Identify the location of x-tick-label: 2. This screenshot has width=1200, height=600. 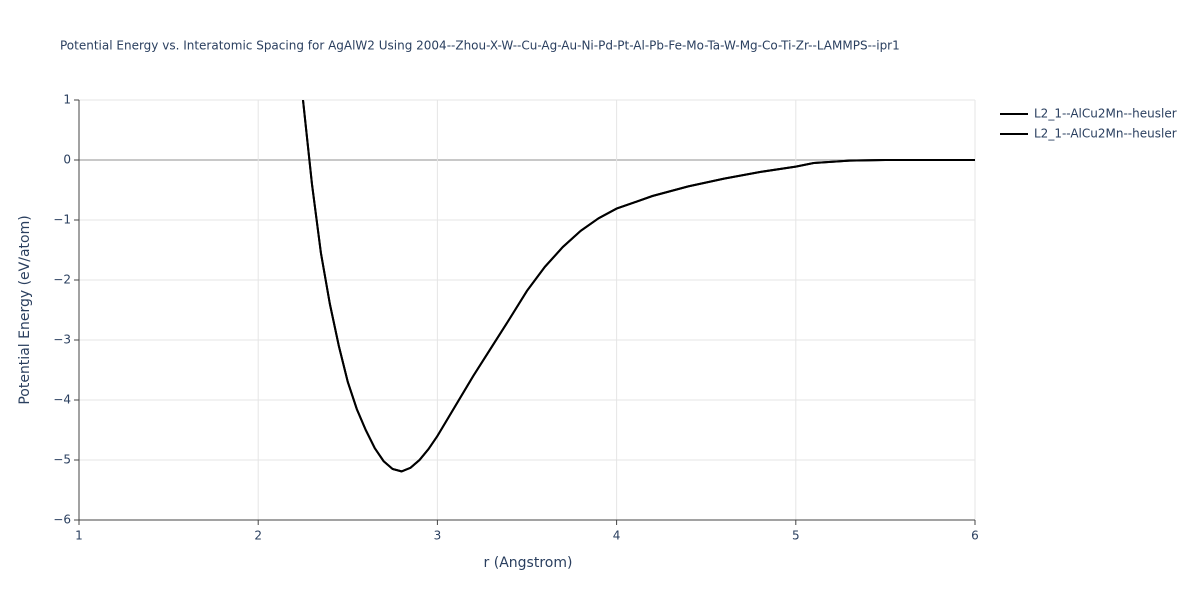
(258, 536).